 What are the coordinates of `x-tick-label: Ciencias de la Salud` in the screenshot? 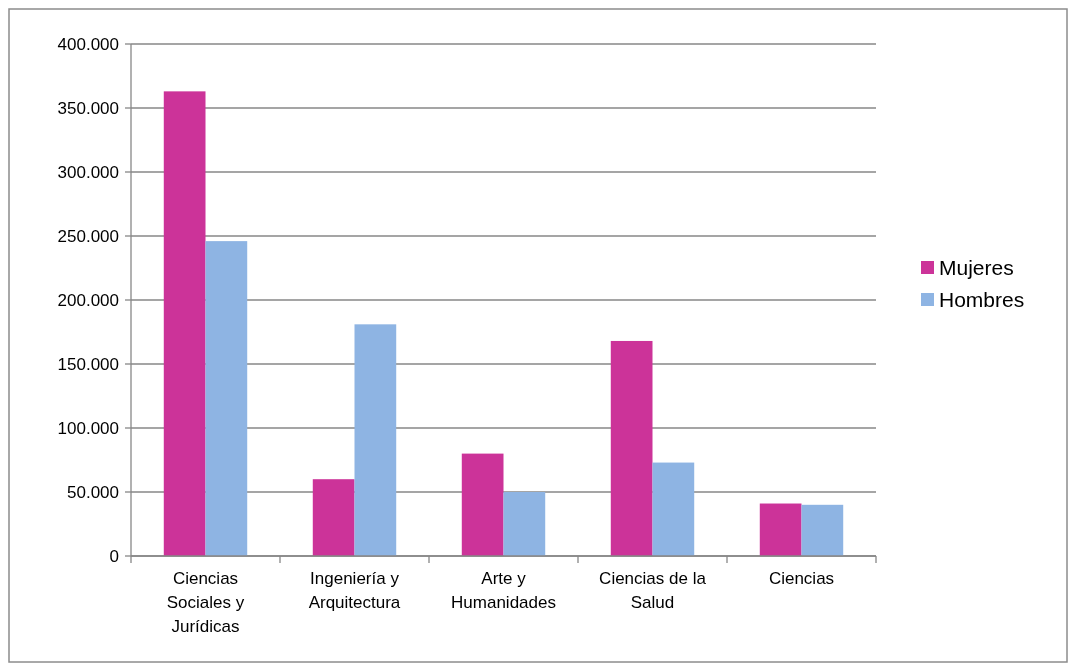 It's located at (653, 590).